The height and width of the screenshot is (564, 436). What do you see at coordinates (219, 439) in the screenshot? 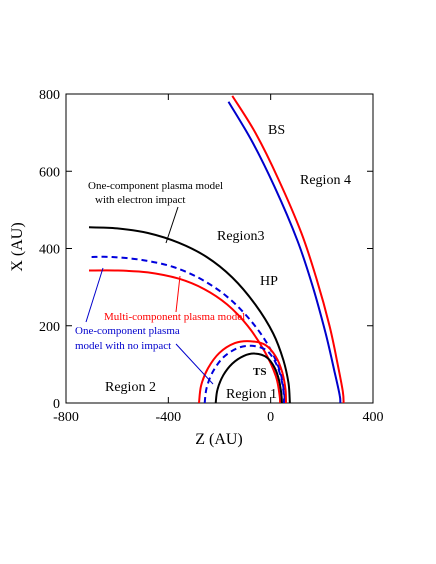
I see `x-axis-label: Z (AU)` at bounding box center [219, 439].